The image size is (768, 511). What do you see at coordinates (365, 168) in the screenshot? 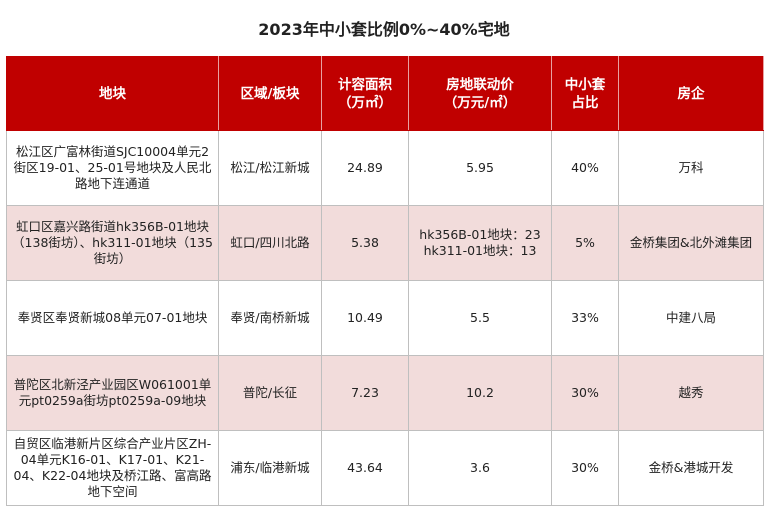
I see `cell-floor-area: 24.89` at bounding box center [365, 168].